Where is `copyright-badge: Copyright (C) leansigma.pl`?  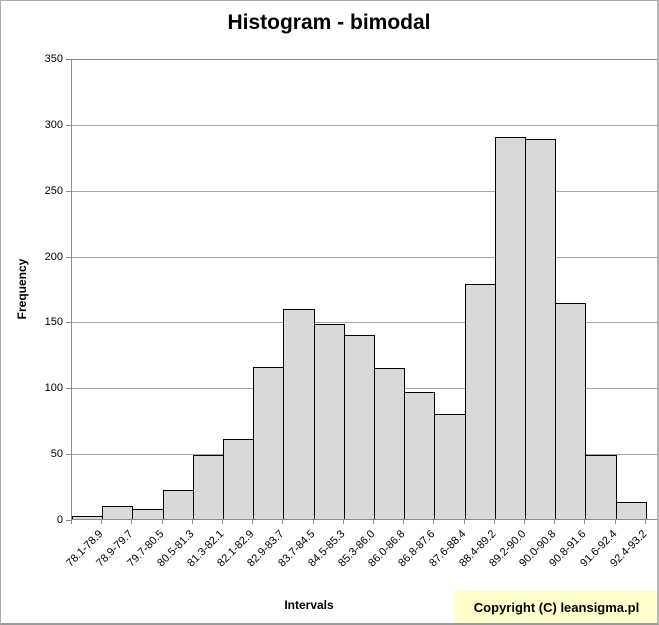 copyright-badge: Copyright (C) leansigma.pl is located at coordinates (556, 607).